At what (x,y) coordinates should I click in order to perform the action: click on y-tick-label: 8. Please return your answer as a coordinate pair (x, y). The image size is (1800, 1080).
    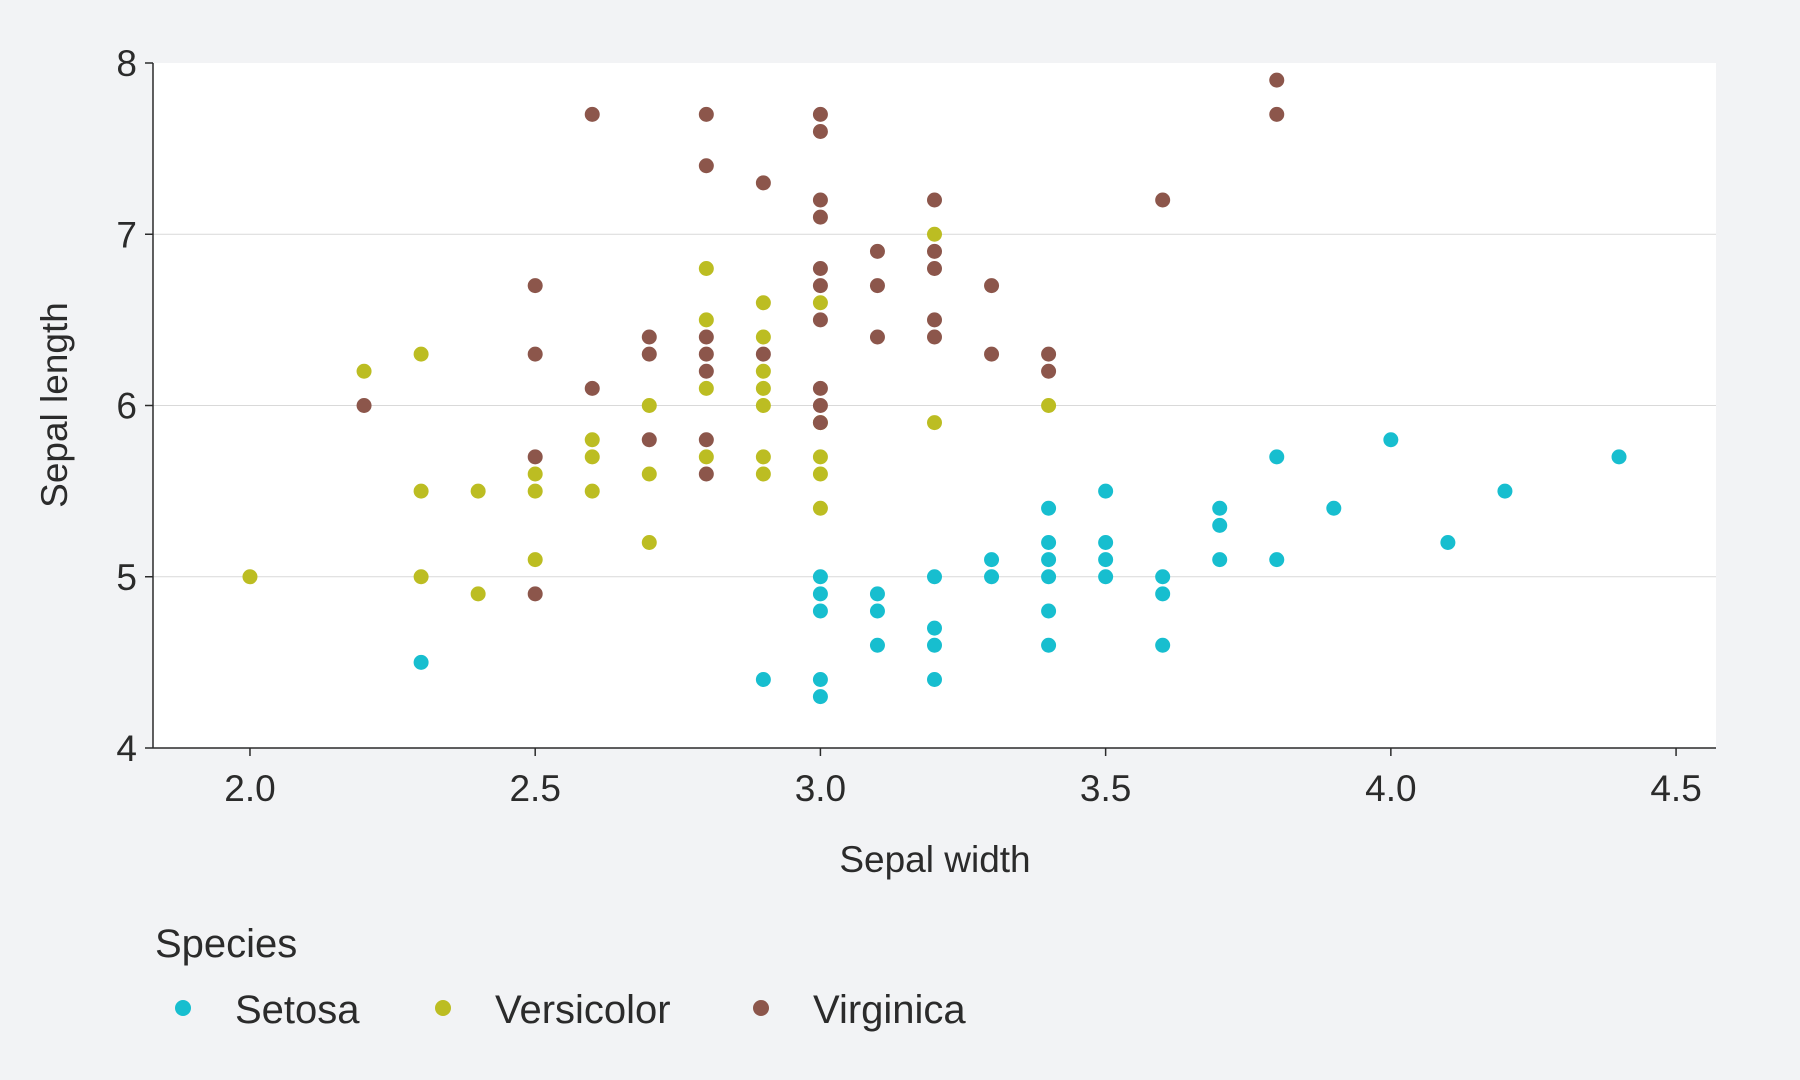
    Looking at the image, I should click on (126, 63).